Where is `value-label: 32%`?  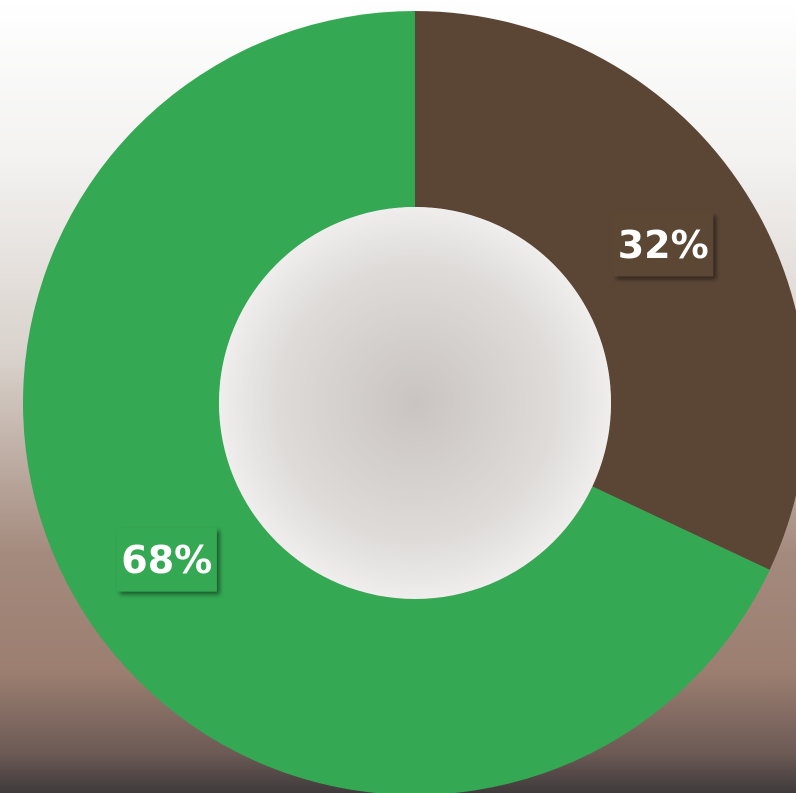 value-label: 32% is located at coordinates (663, 245).